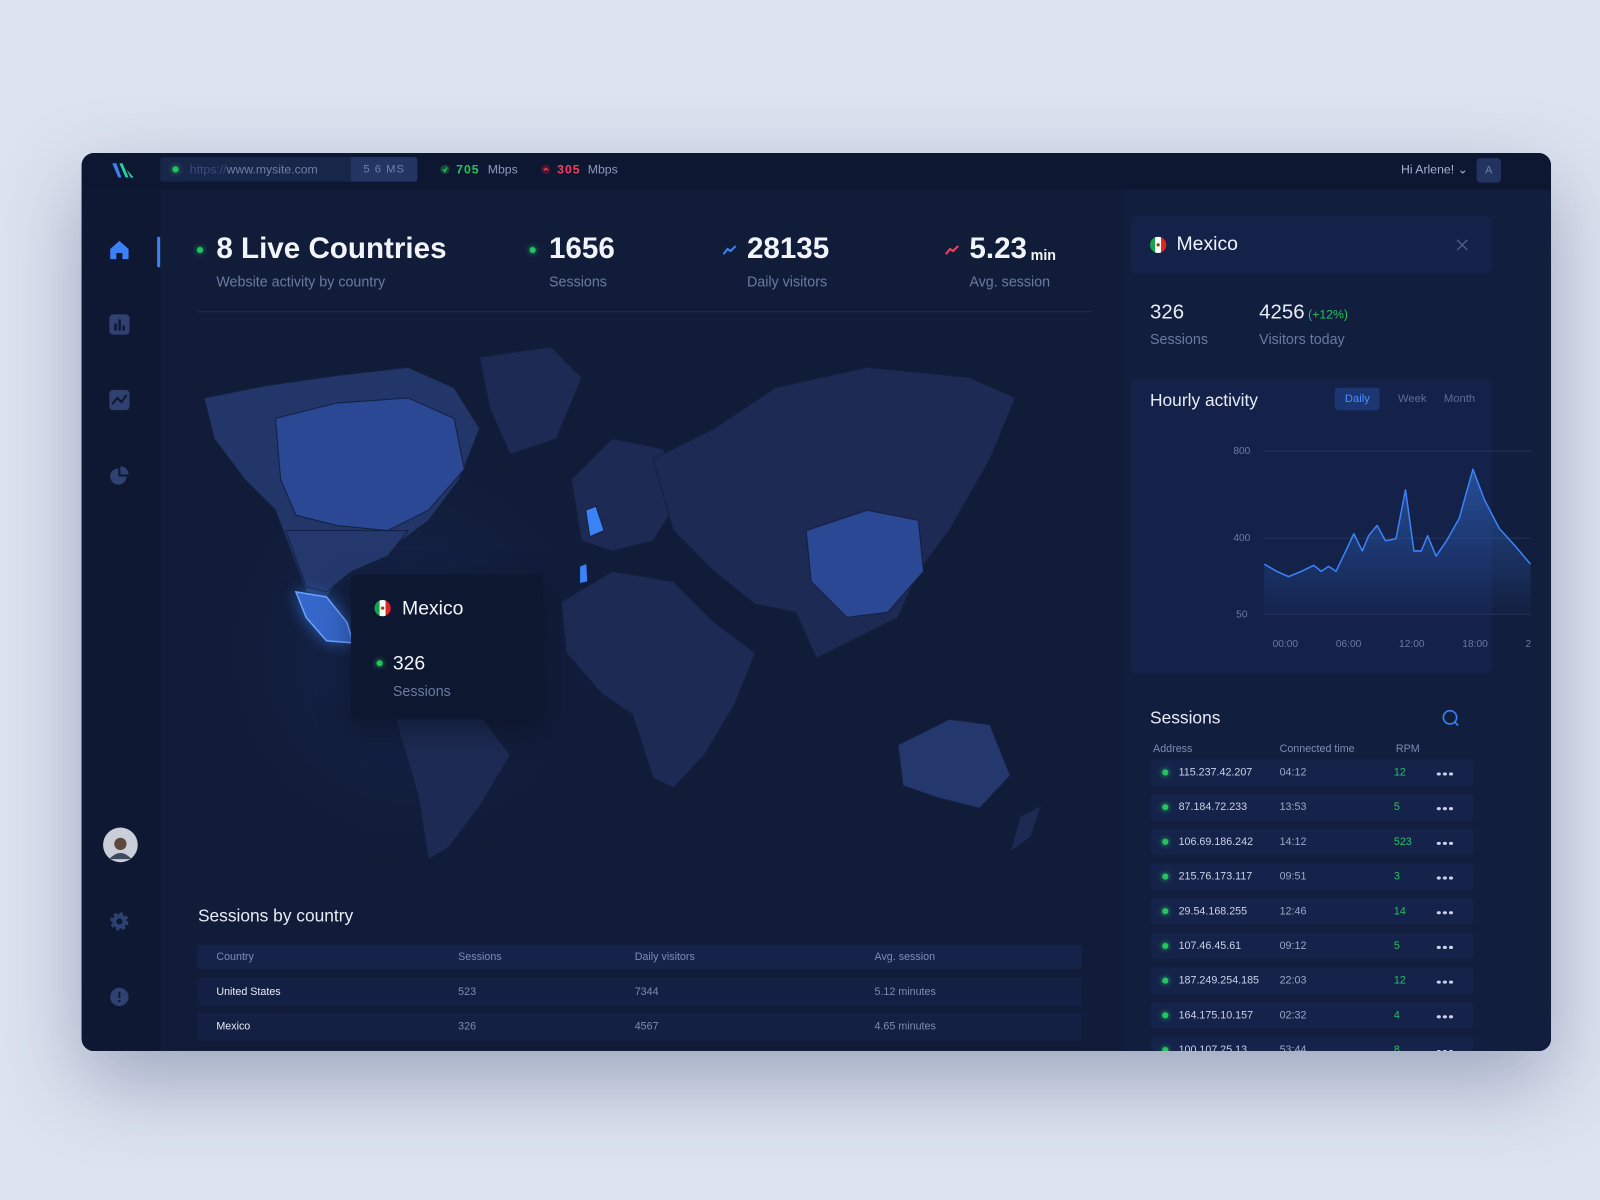 The width and height of the screenshot is (1600, 1200). Describe the element at coordinates (569, 169) in the screenshot. I see `upload-speed: 305` at that location.